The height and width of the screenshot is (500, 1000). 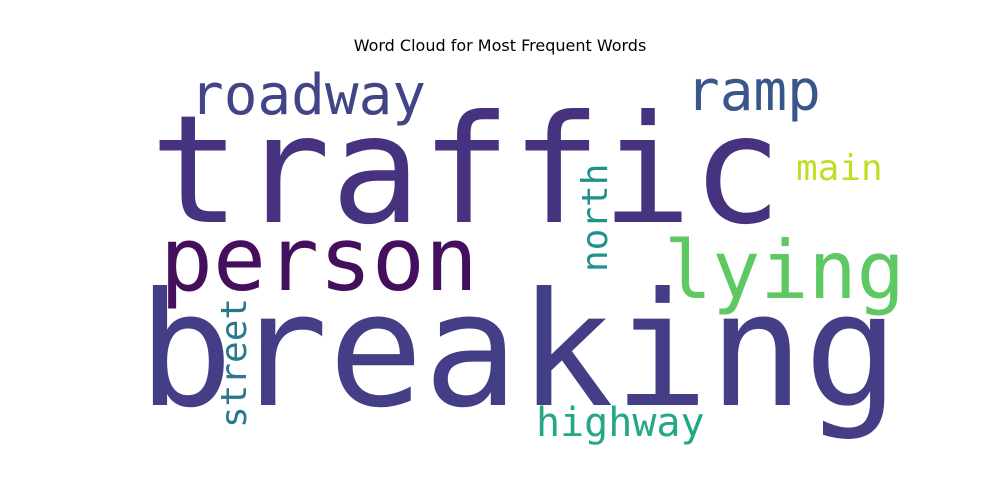 What do you see at coordinates (839, 168) in the screenshot?
I see `word-main: main` at bounding box center [839, 168].